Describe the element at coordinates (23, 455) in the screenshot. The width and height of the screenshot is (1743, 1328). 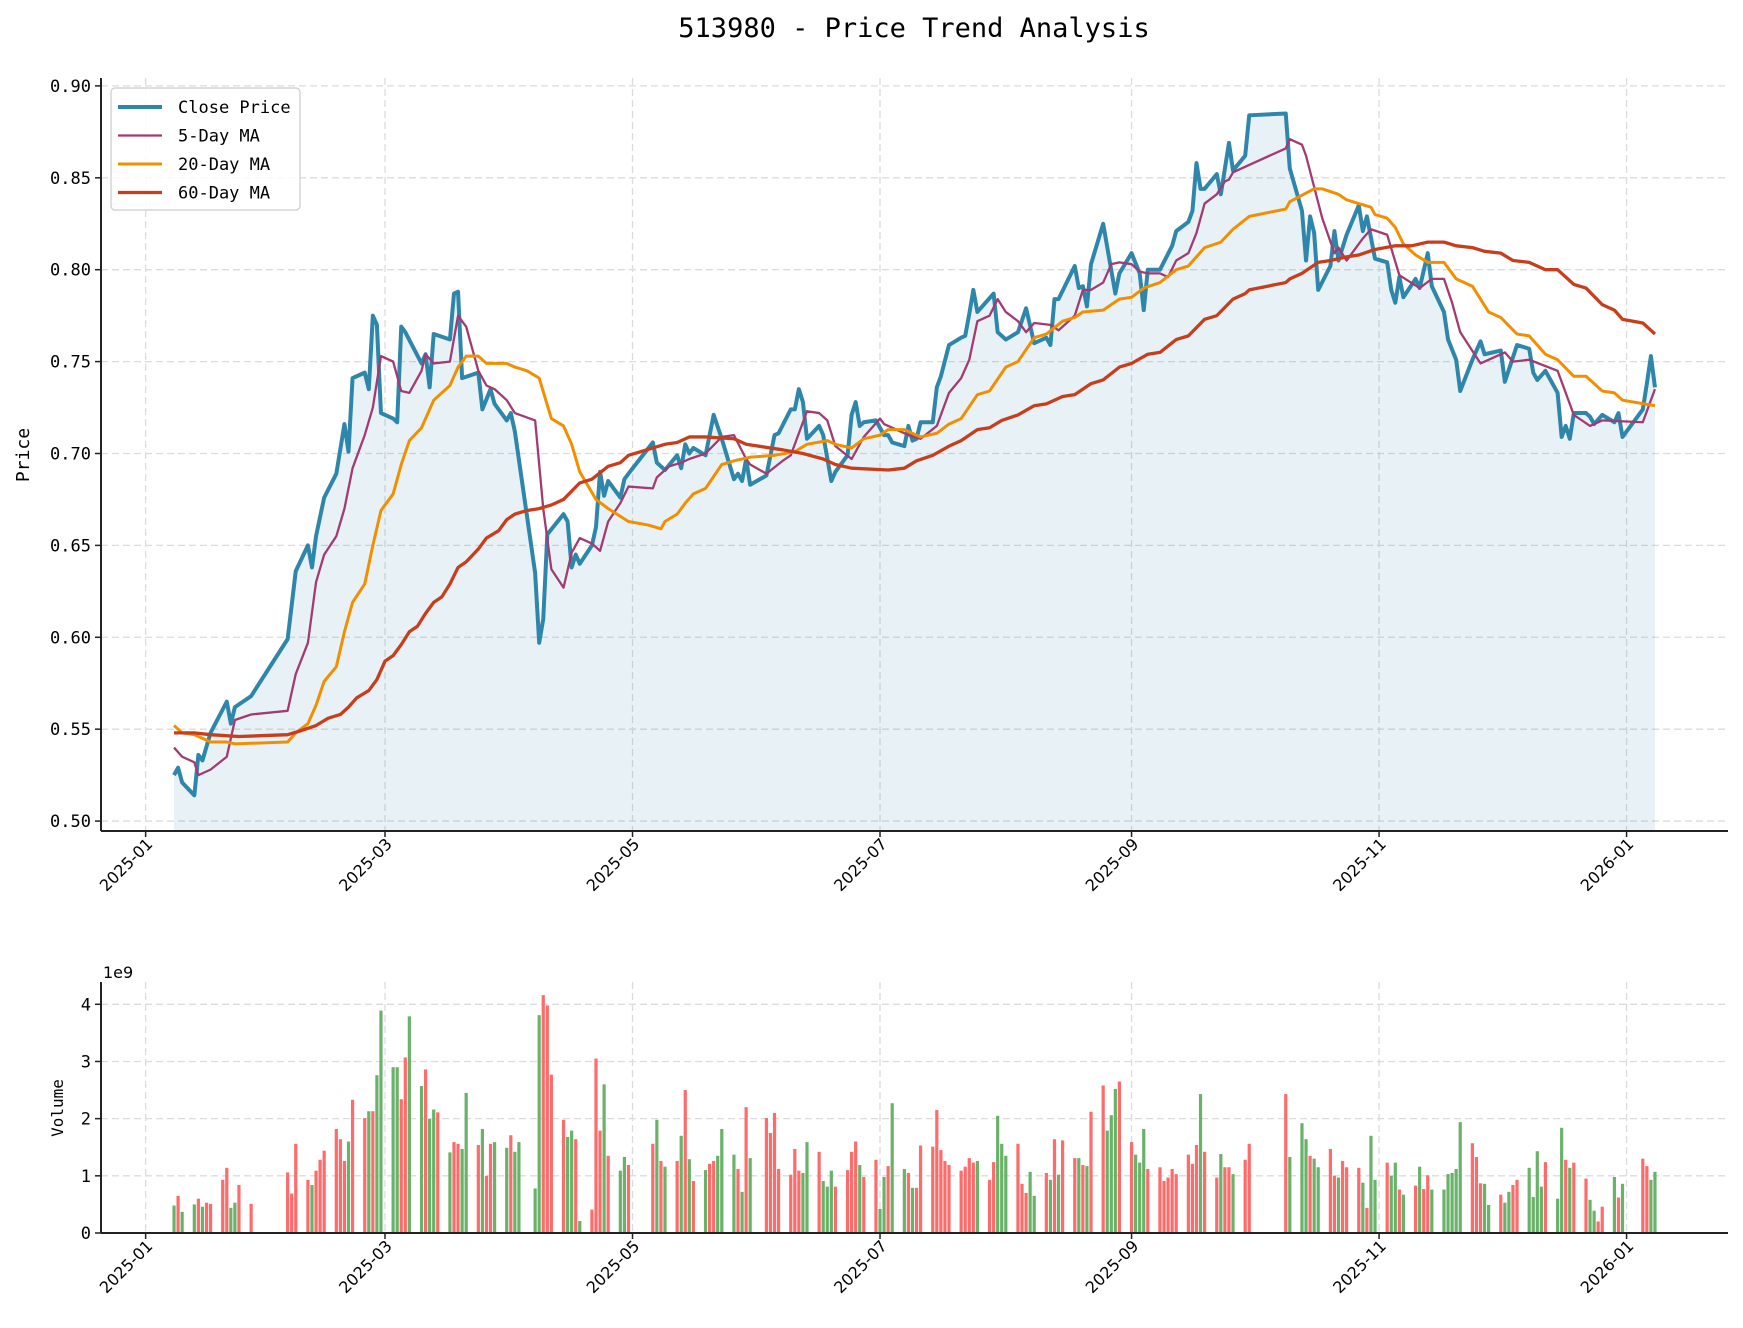
I see `price-y-axis-label: Price` at that location.